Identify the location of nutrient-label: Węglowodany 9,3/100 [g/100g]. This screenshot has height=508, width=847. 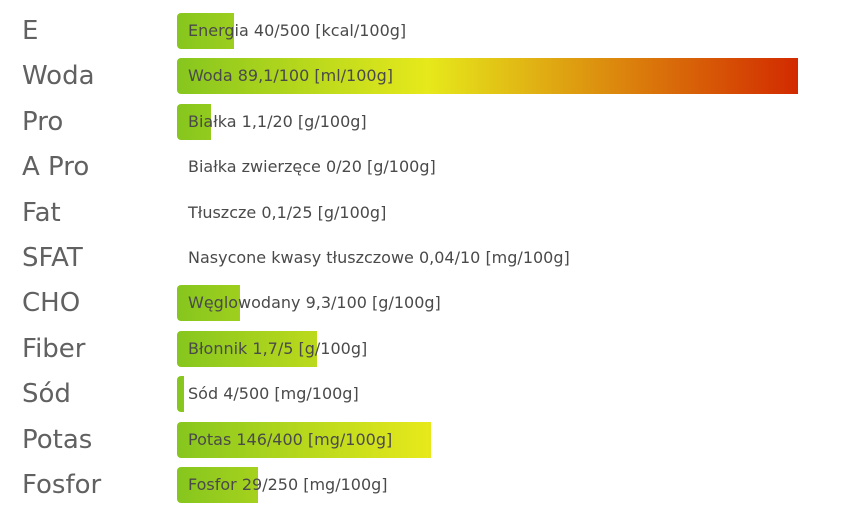
(314, 303).